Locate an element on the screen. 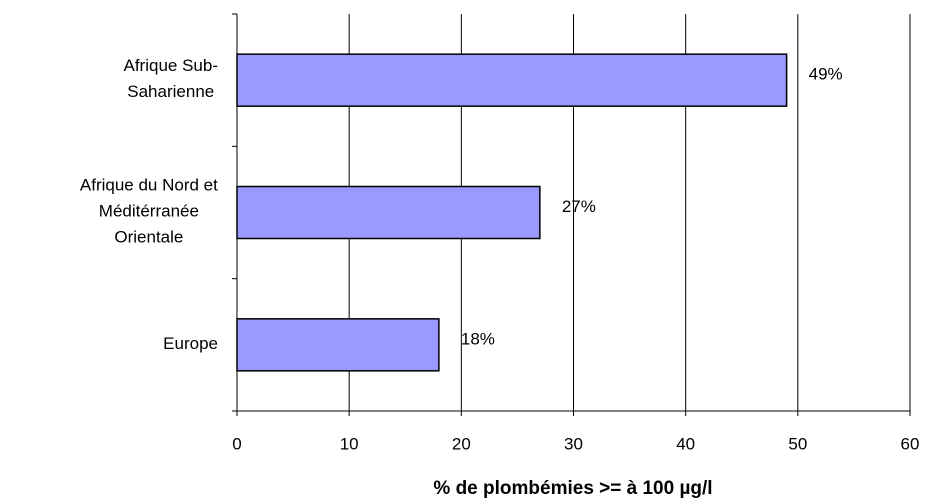 The image size is (925, 501). x-tick-label: 30 is located at coordinates (573, 443).